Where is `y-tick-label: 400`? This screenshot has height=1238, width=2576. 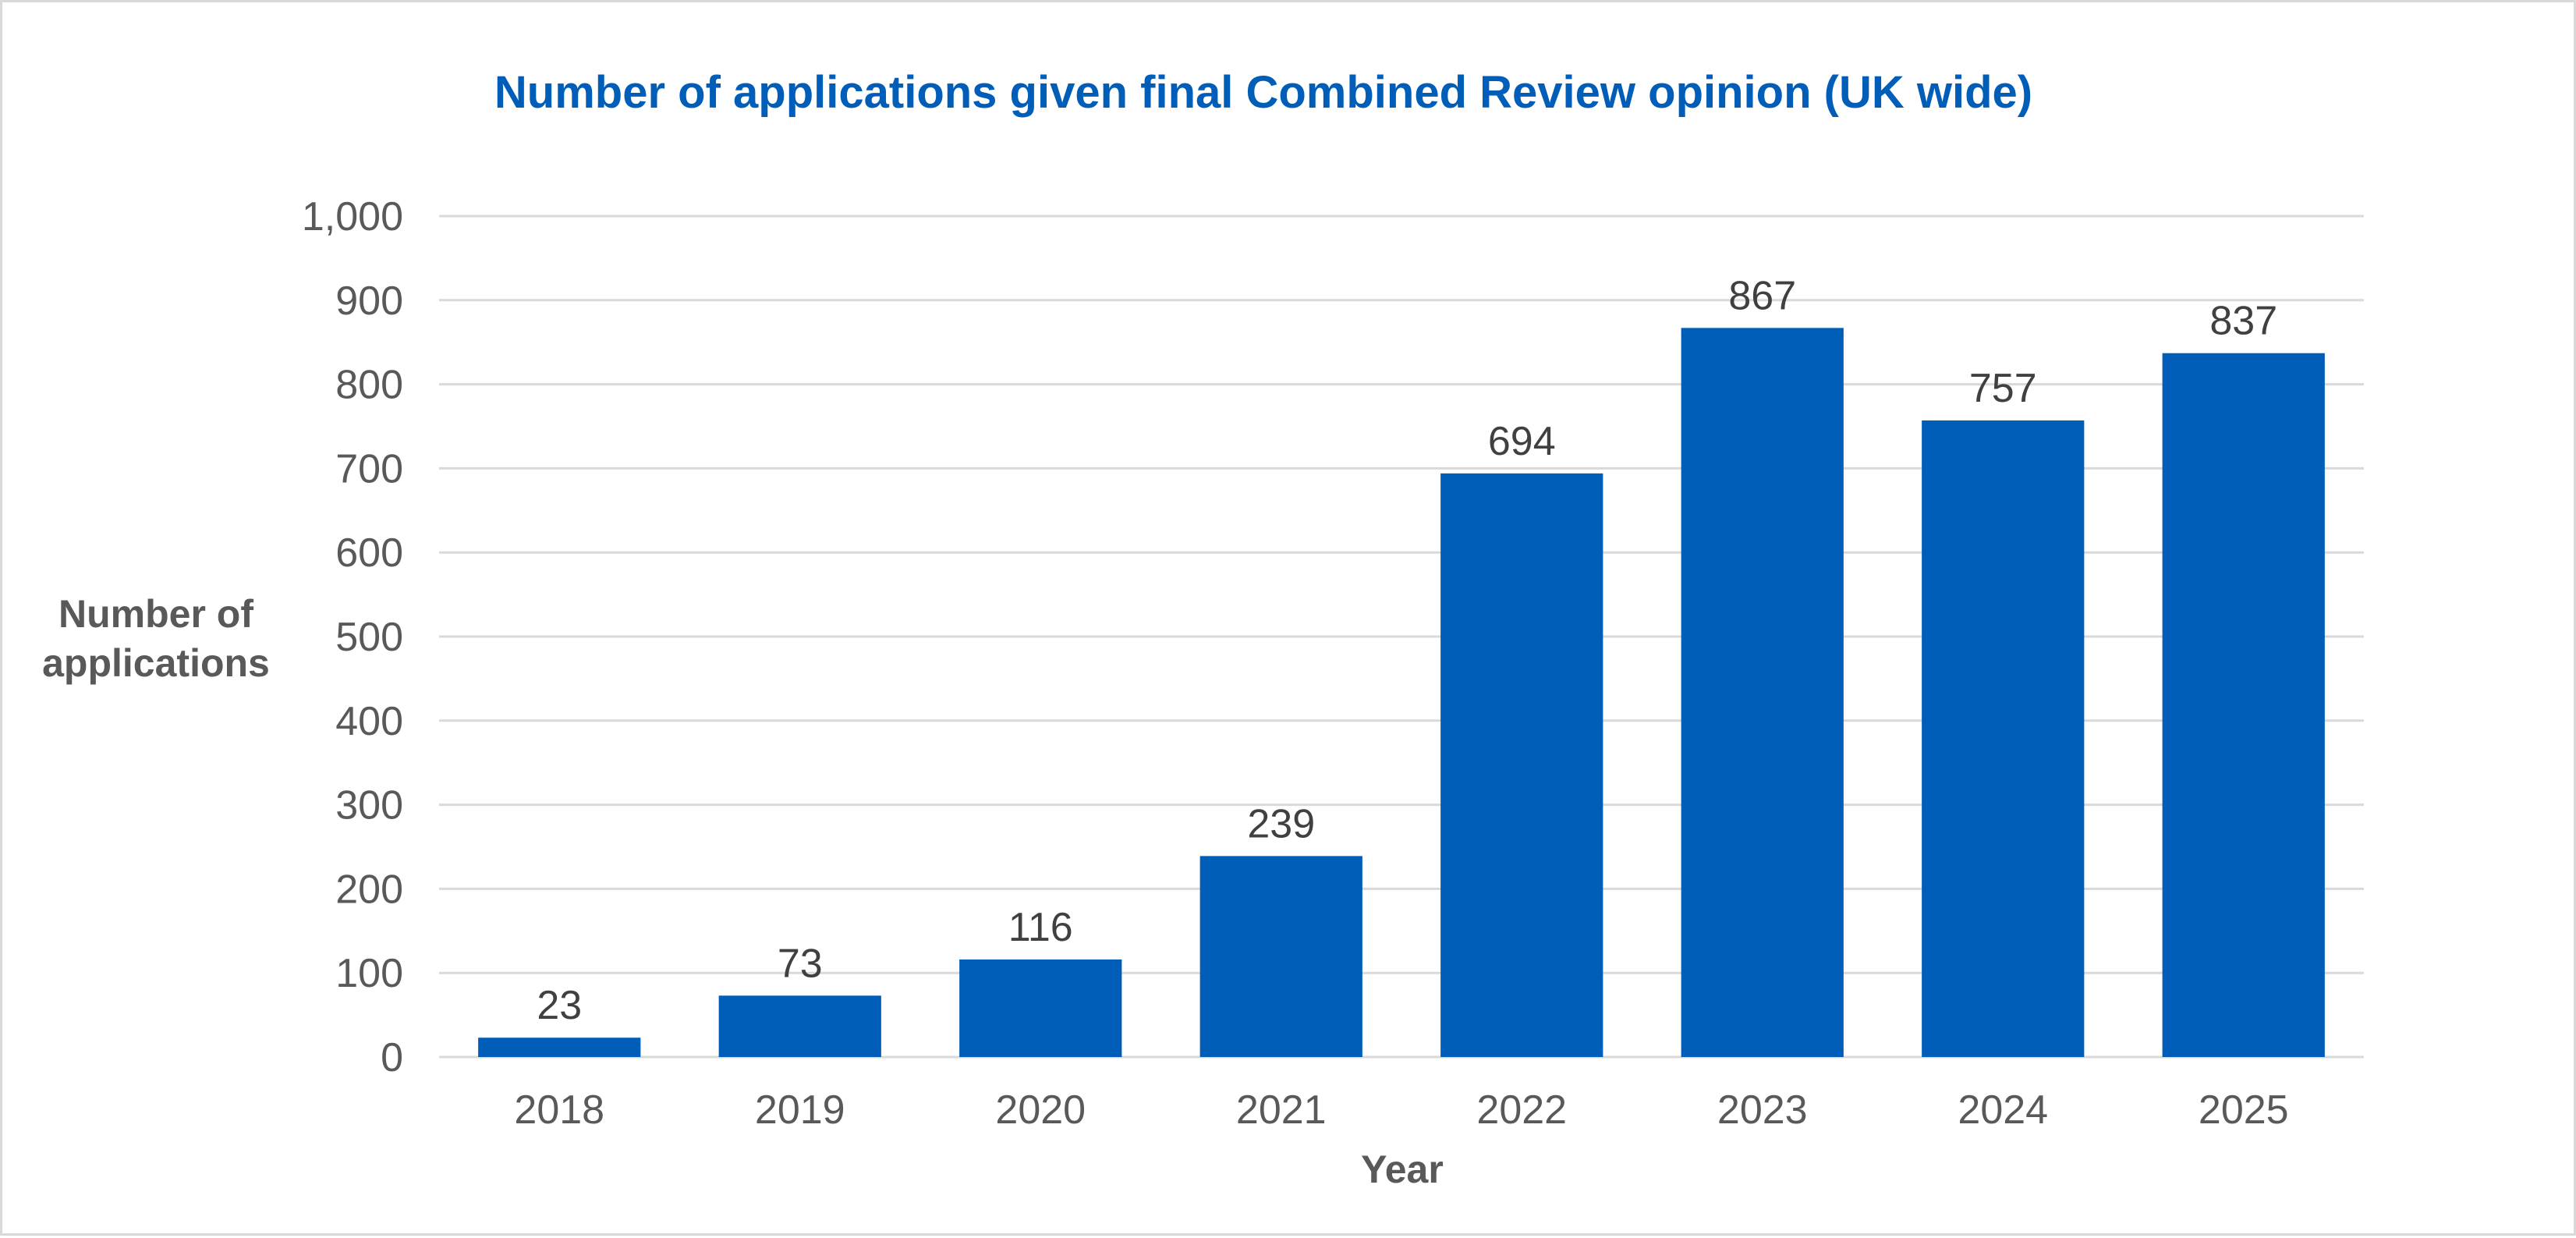 y-tick-label: 400 is located at coordinates (369, 722).